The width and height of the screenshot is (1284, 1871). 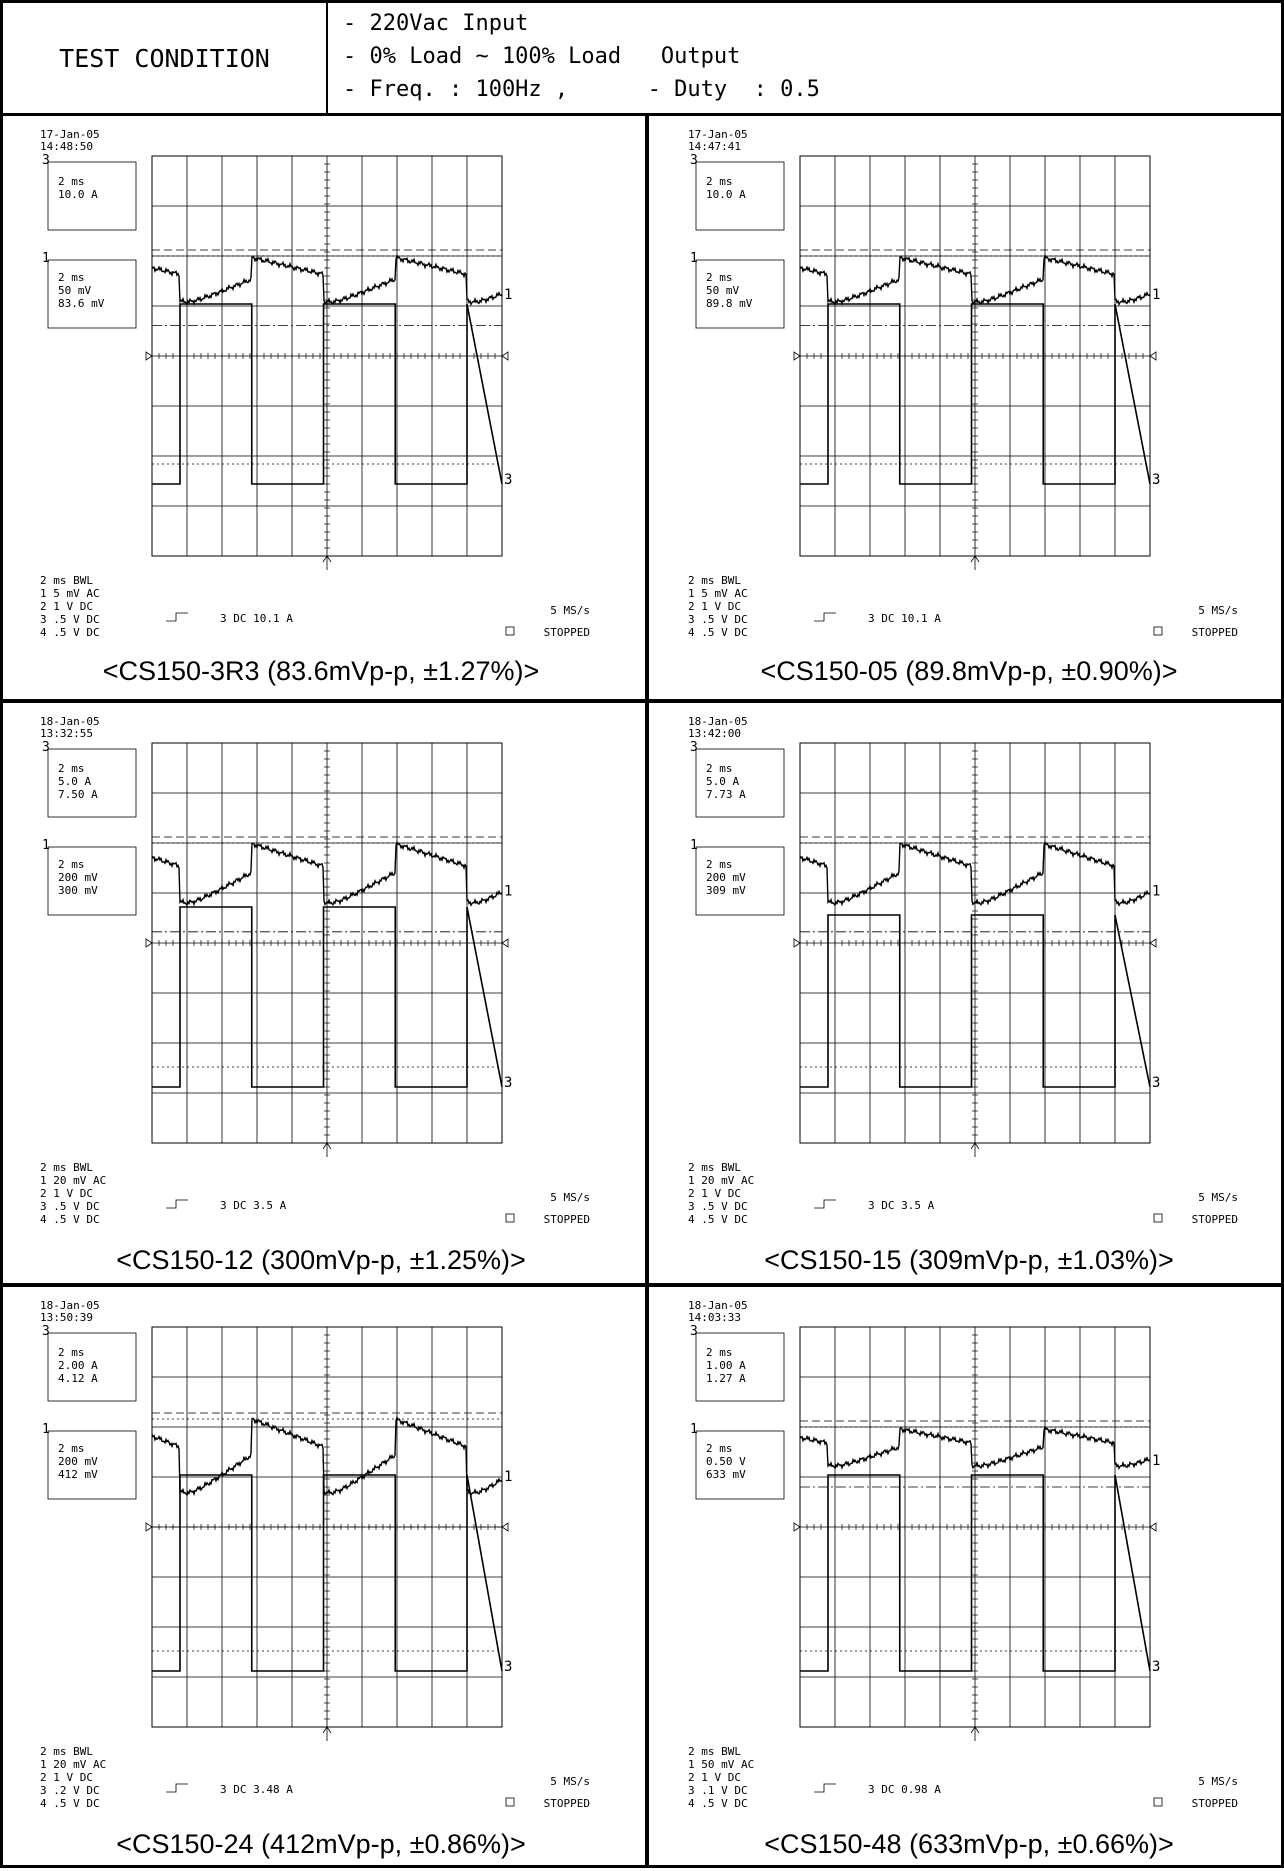 What do you see at coordinates (66, 1751) in the screenshot?
I see `timebase-label: 2 ms BWL` at bounding box center [66, 1751].